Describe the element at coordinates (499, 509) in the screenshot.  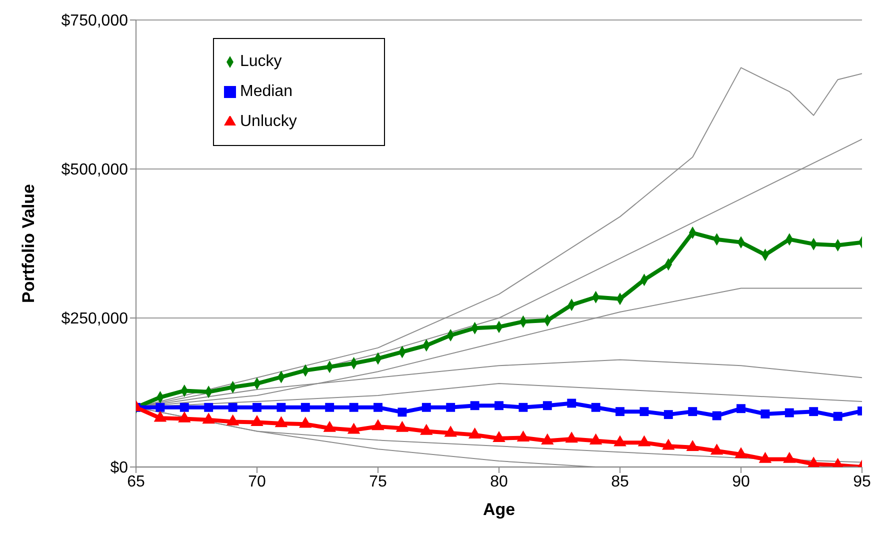
I see `x-axis-title: Age` at that location.